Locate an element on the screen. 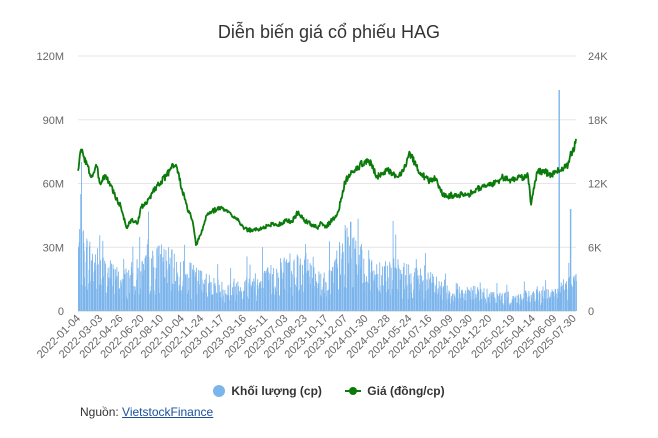 Image resolution: width=658 pixels, height=438 pixels. legend-item-price: Giá (đồng/cp) is located at coordinates (395, 391).